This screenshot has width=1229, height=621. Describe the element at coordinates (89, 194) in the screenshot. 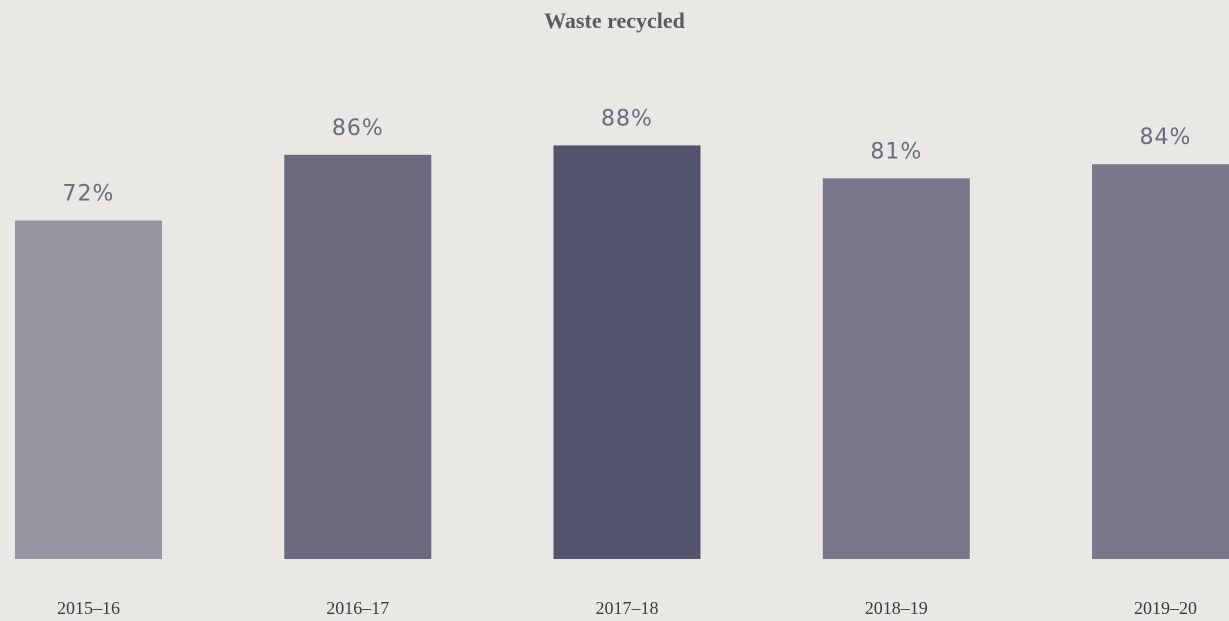

I see `value-label-2015–16: 72%` at that location.